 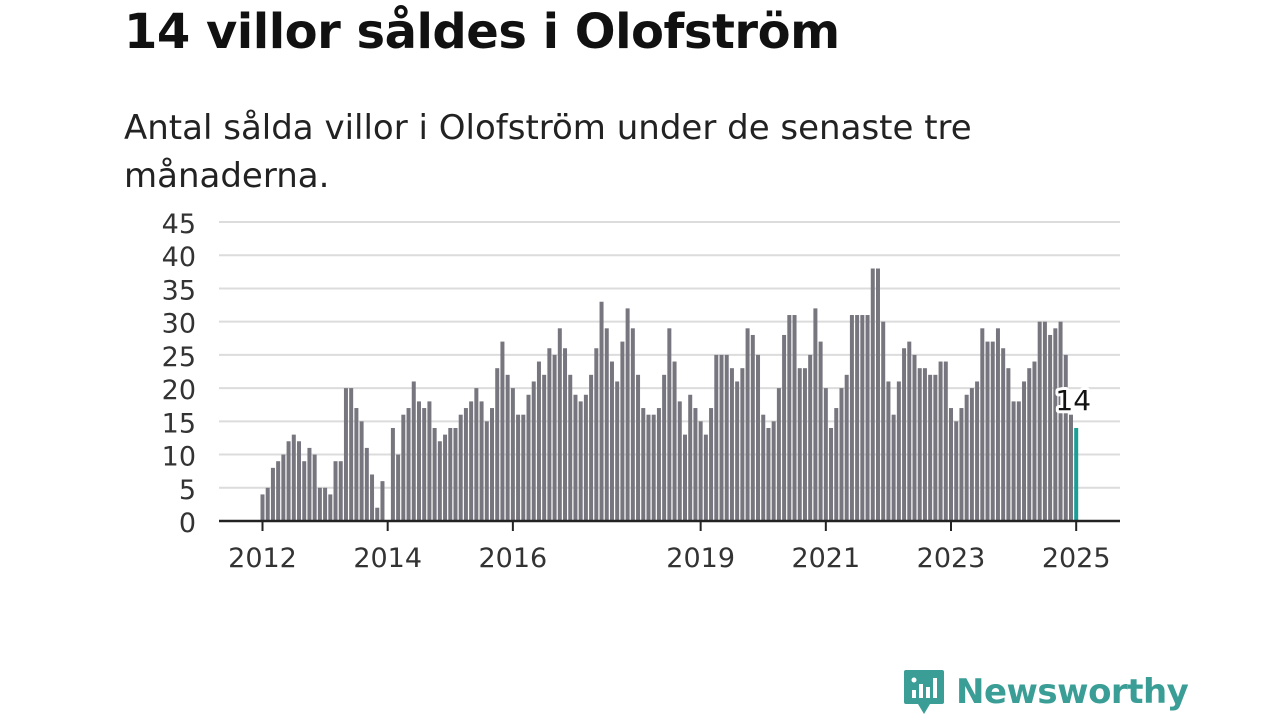 What do you see at coordinates (1045, 692) in the screenshot?
I see `brand-logo: Newsworthy` at bounding box center [1045, 692].